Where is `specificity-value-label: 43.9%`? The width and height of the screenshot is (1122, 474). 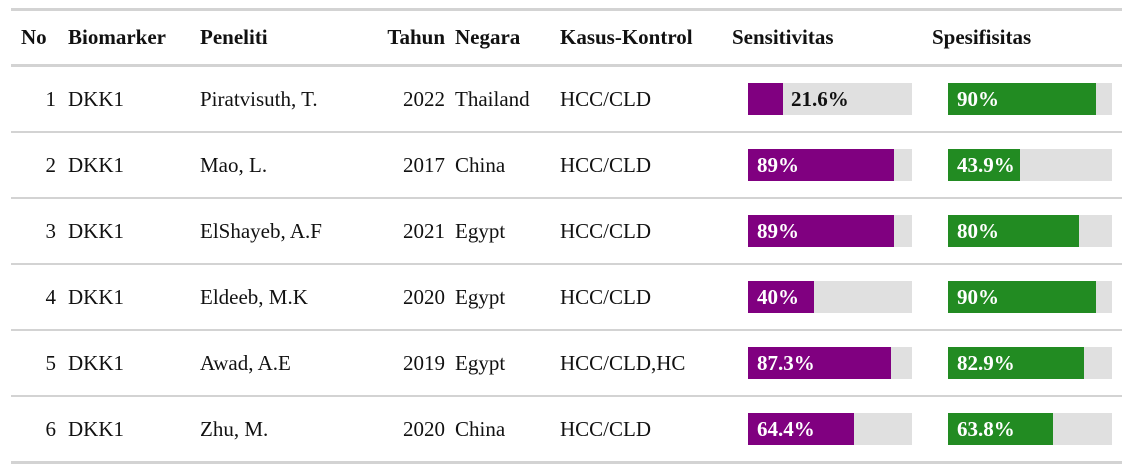 specificity-value-label: 43.9% is located at coordinates (986, 165).